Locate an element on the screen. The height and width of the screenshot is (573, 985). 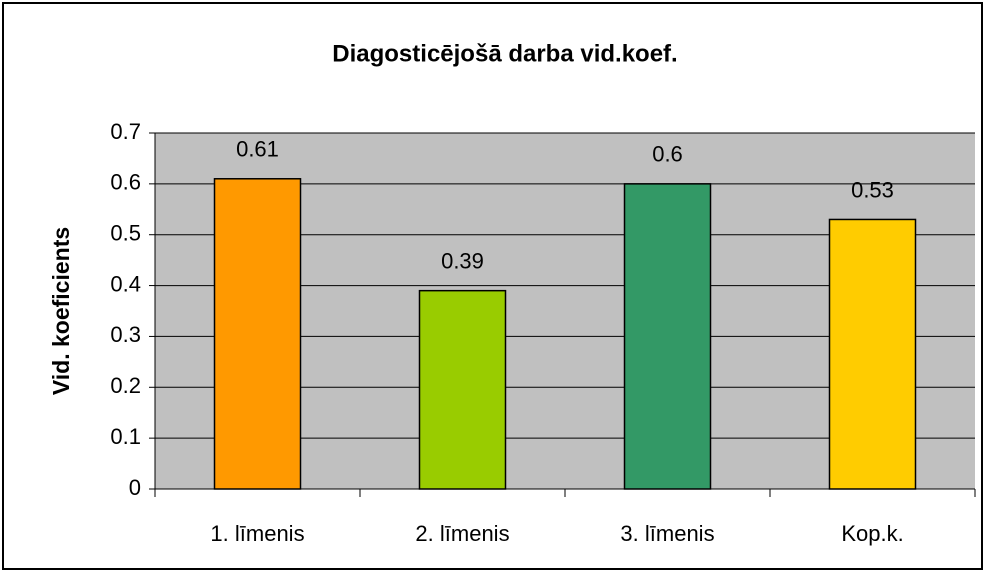
y-tick-label: 0.1 is located at coordinates (125, 436).